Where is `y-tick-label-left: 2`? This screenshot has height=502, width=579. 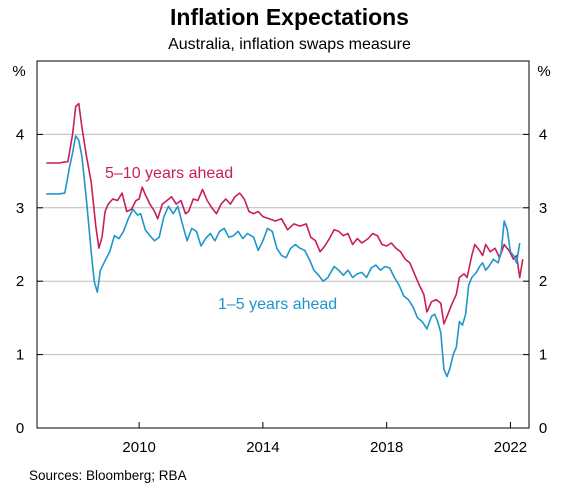
y-tick-label-left: 2 is located at coordinates (20, 281).